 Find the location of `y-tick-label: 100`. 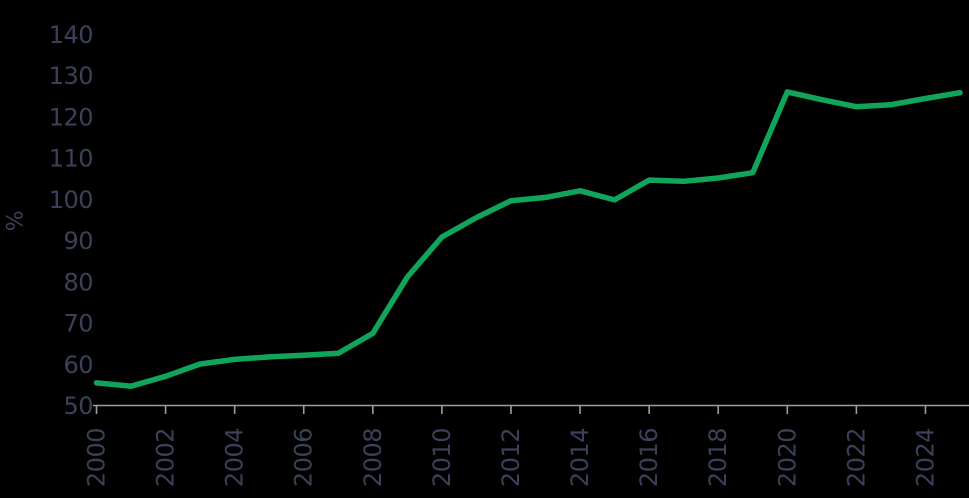

y-tick-label: 100 is located at coordinates (71, 200).